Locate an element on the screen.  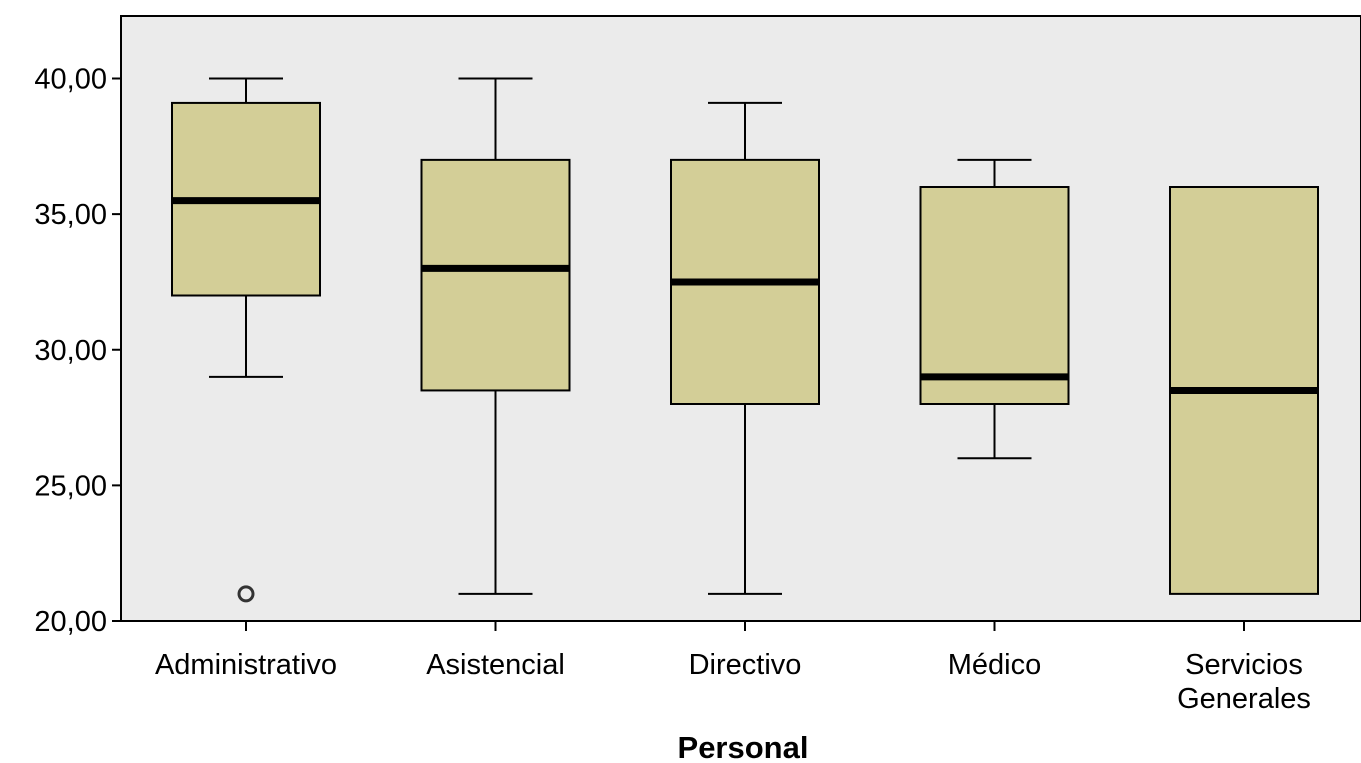
x-tick-label: Asistencial is located at coordinates (495, 665).